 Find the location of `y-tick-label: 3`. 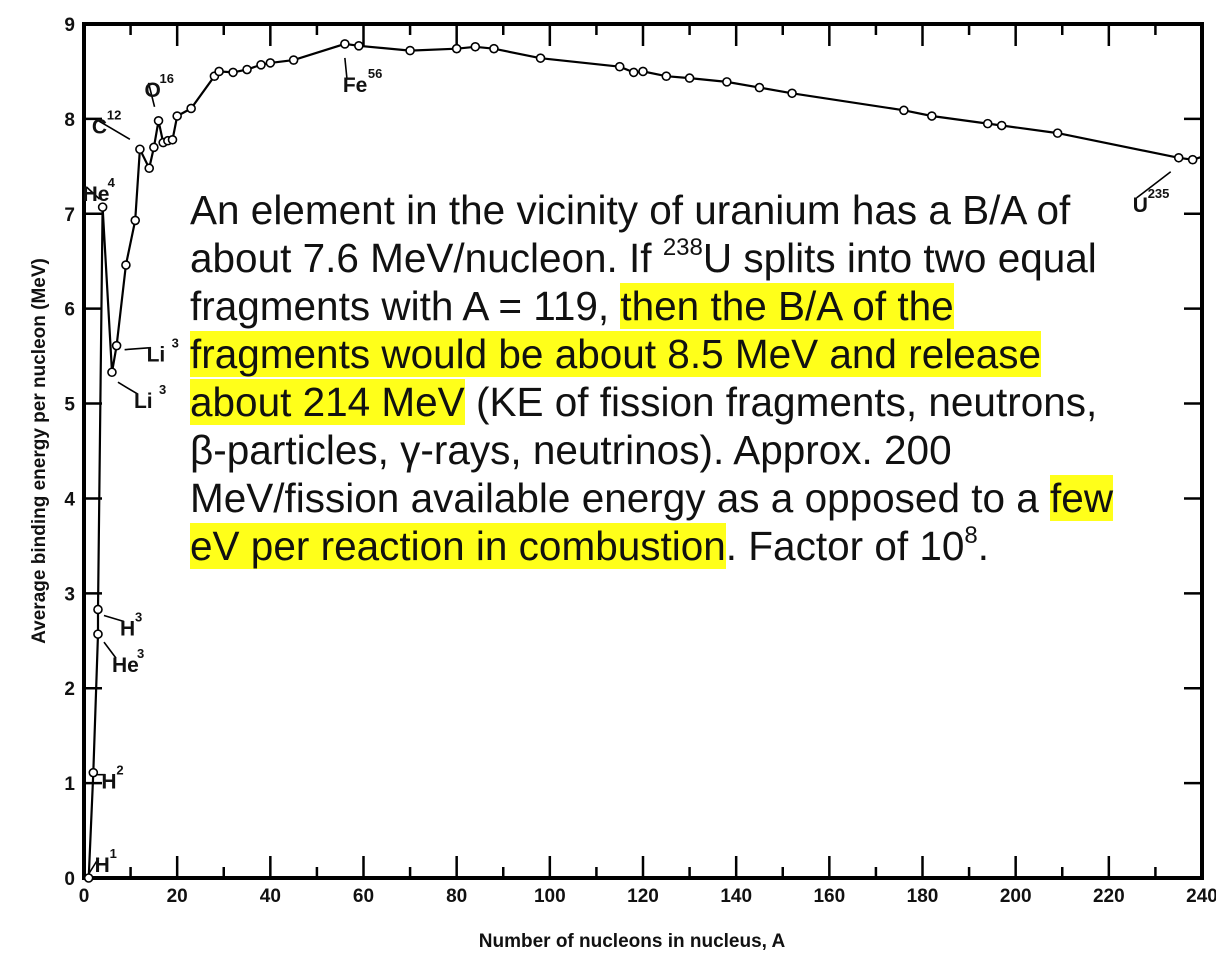

y-tick-label: 3 is located at coordinates (69, 594).